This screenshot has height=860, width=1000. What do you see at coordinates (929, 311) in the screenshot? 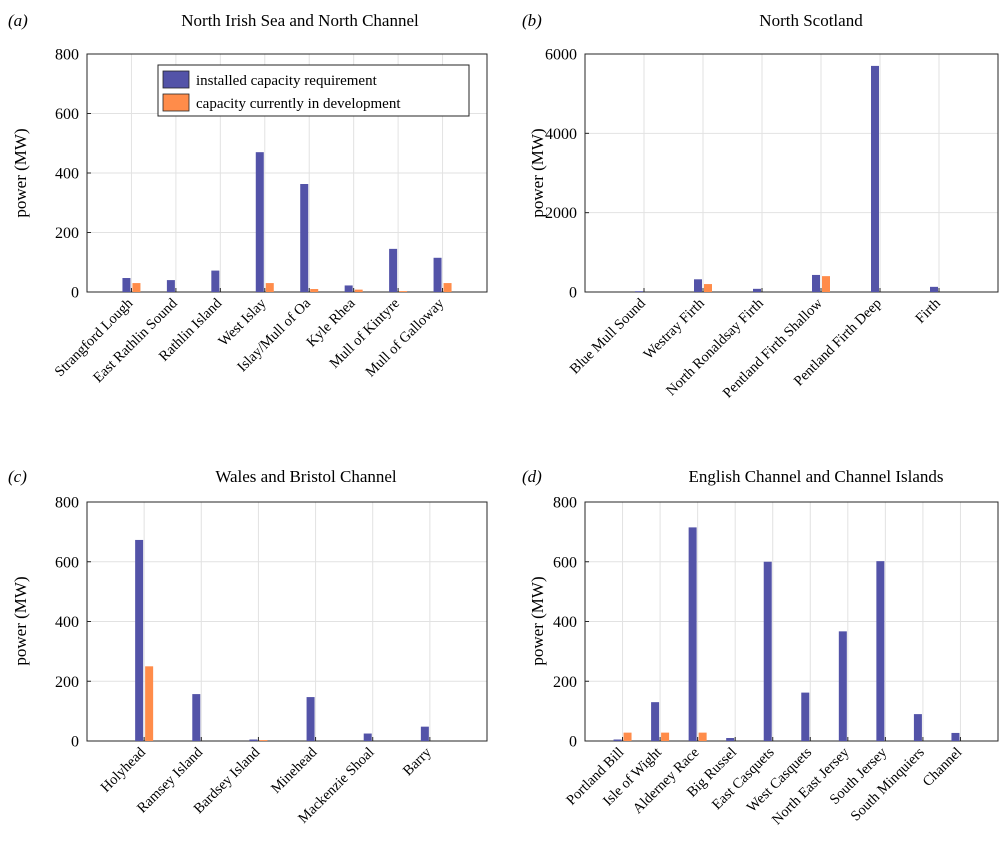
I see `x-category-label: Firth` at bounding box center [929, 311].